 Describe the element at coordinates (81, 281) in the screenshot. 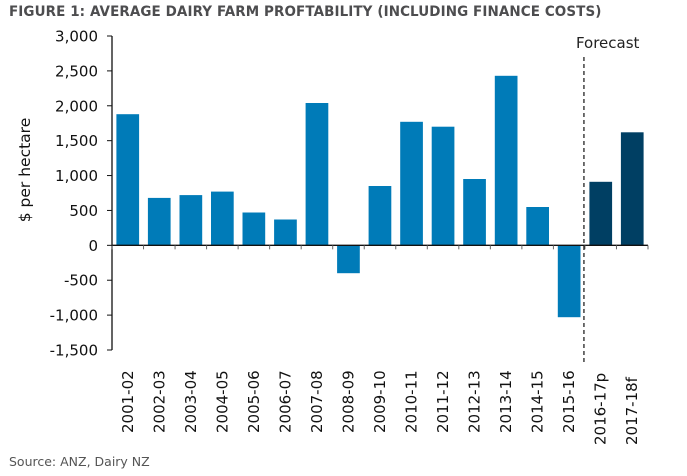

I see `y-tick-label: -500` at that location.